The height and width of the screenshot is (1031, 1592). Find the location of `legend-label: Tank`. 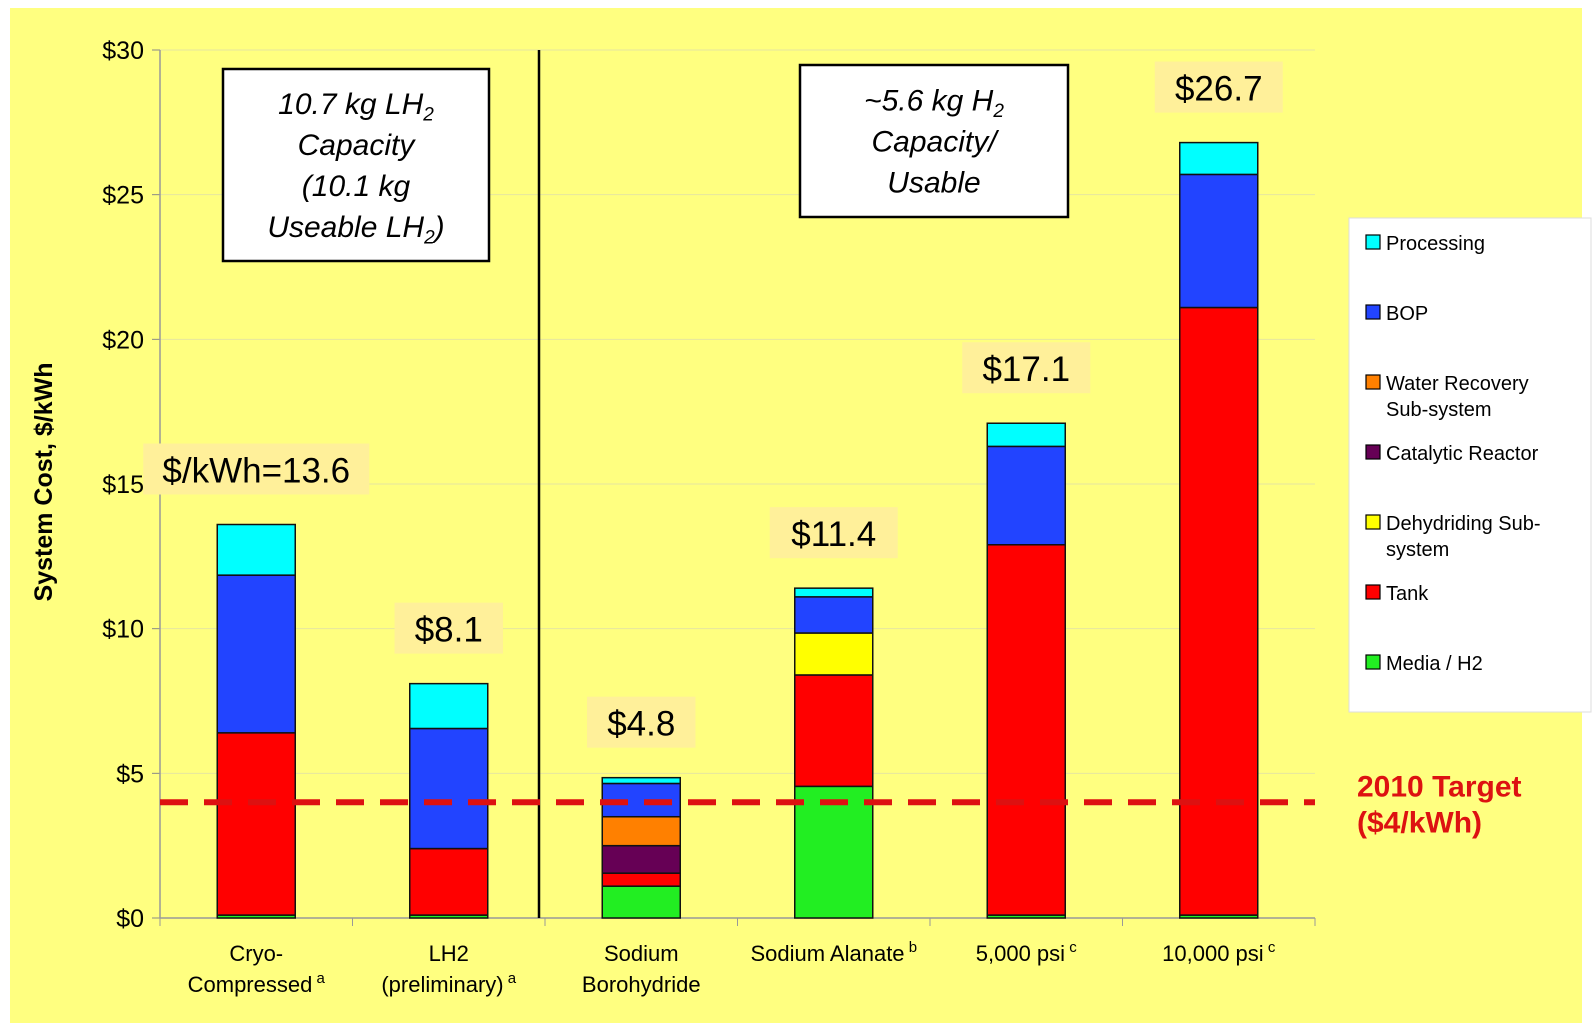

legend-label: Tank is located at coordinates (1407, 594).